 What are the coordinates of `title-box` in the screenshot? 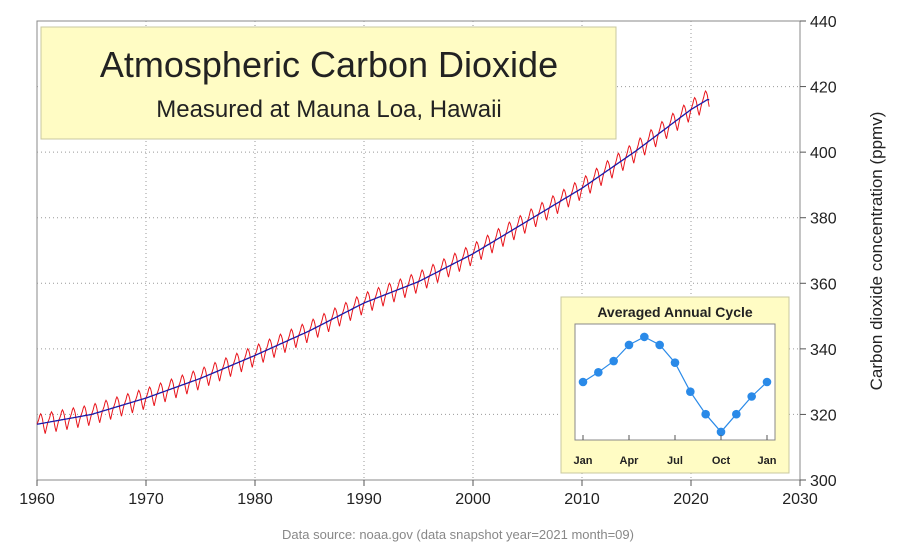 It's located at (328, 83).